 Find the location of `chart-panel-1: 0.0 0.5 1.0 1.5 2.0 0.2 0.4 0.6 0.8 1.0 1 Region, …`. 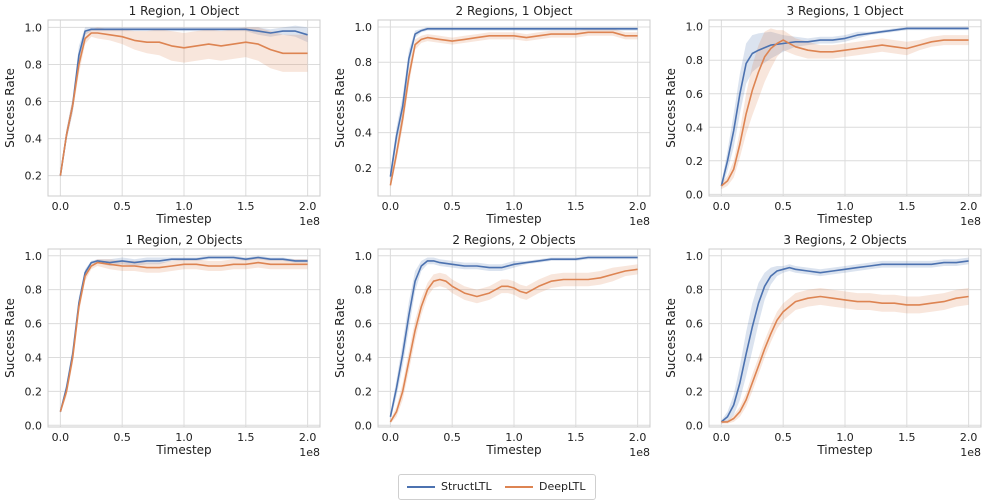

chart-panel-1: 0.0 0.5 1.0 1.5 2.0 0.2 0.4 0.6 0.8 1.0 1 Region, … is located at coordinates (162, 116).